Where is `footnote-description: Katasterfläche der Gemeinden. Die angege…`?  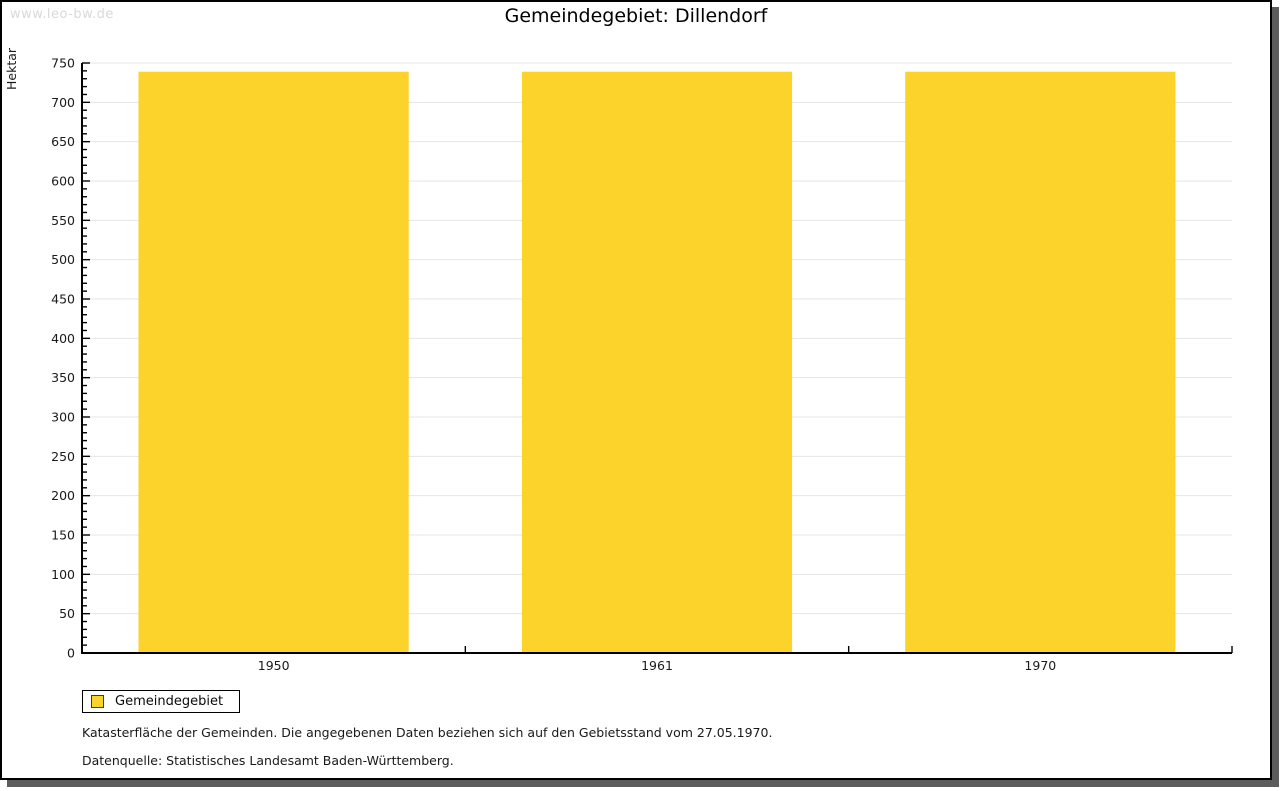 footnote-description: Katasterfläche der Gemeinden. Die angege… is located at coordinates (427, 732).